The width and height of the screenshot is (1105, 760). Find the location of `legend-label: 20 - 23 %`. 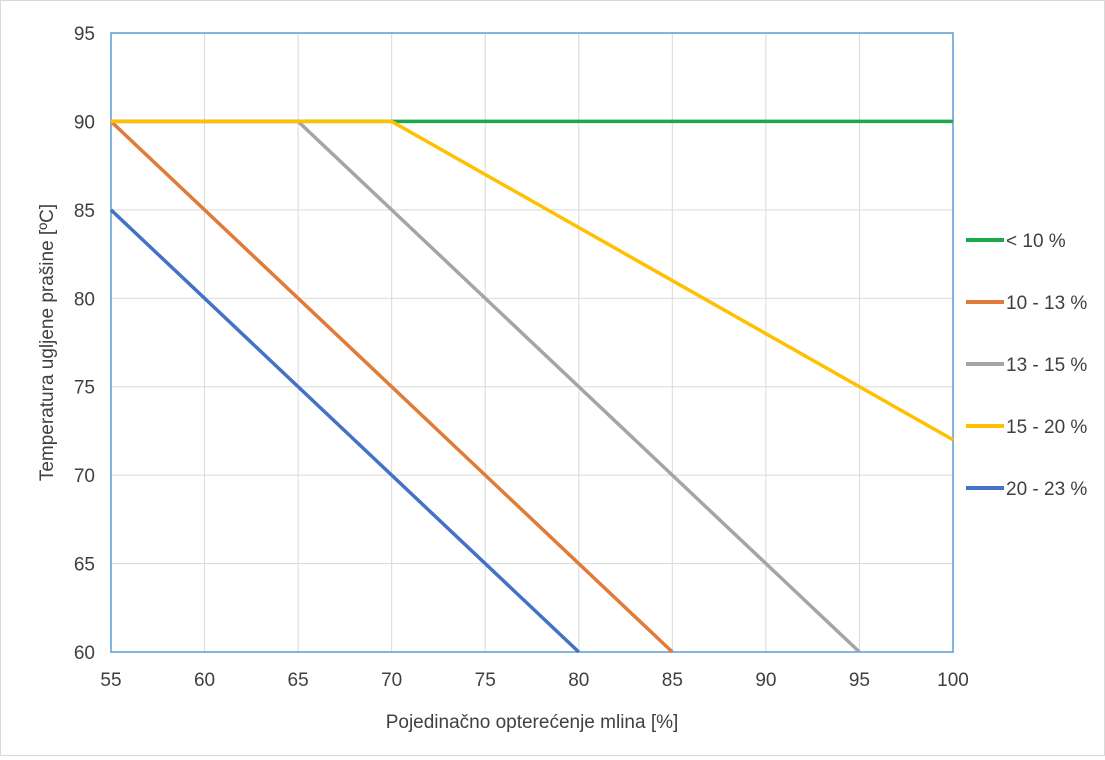

legend-label: 20 - 23 % is located at coordinates (1046, 489).